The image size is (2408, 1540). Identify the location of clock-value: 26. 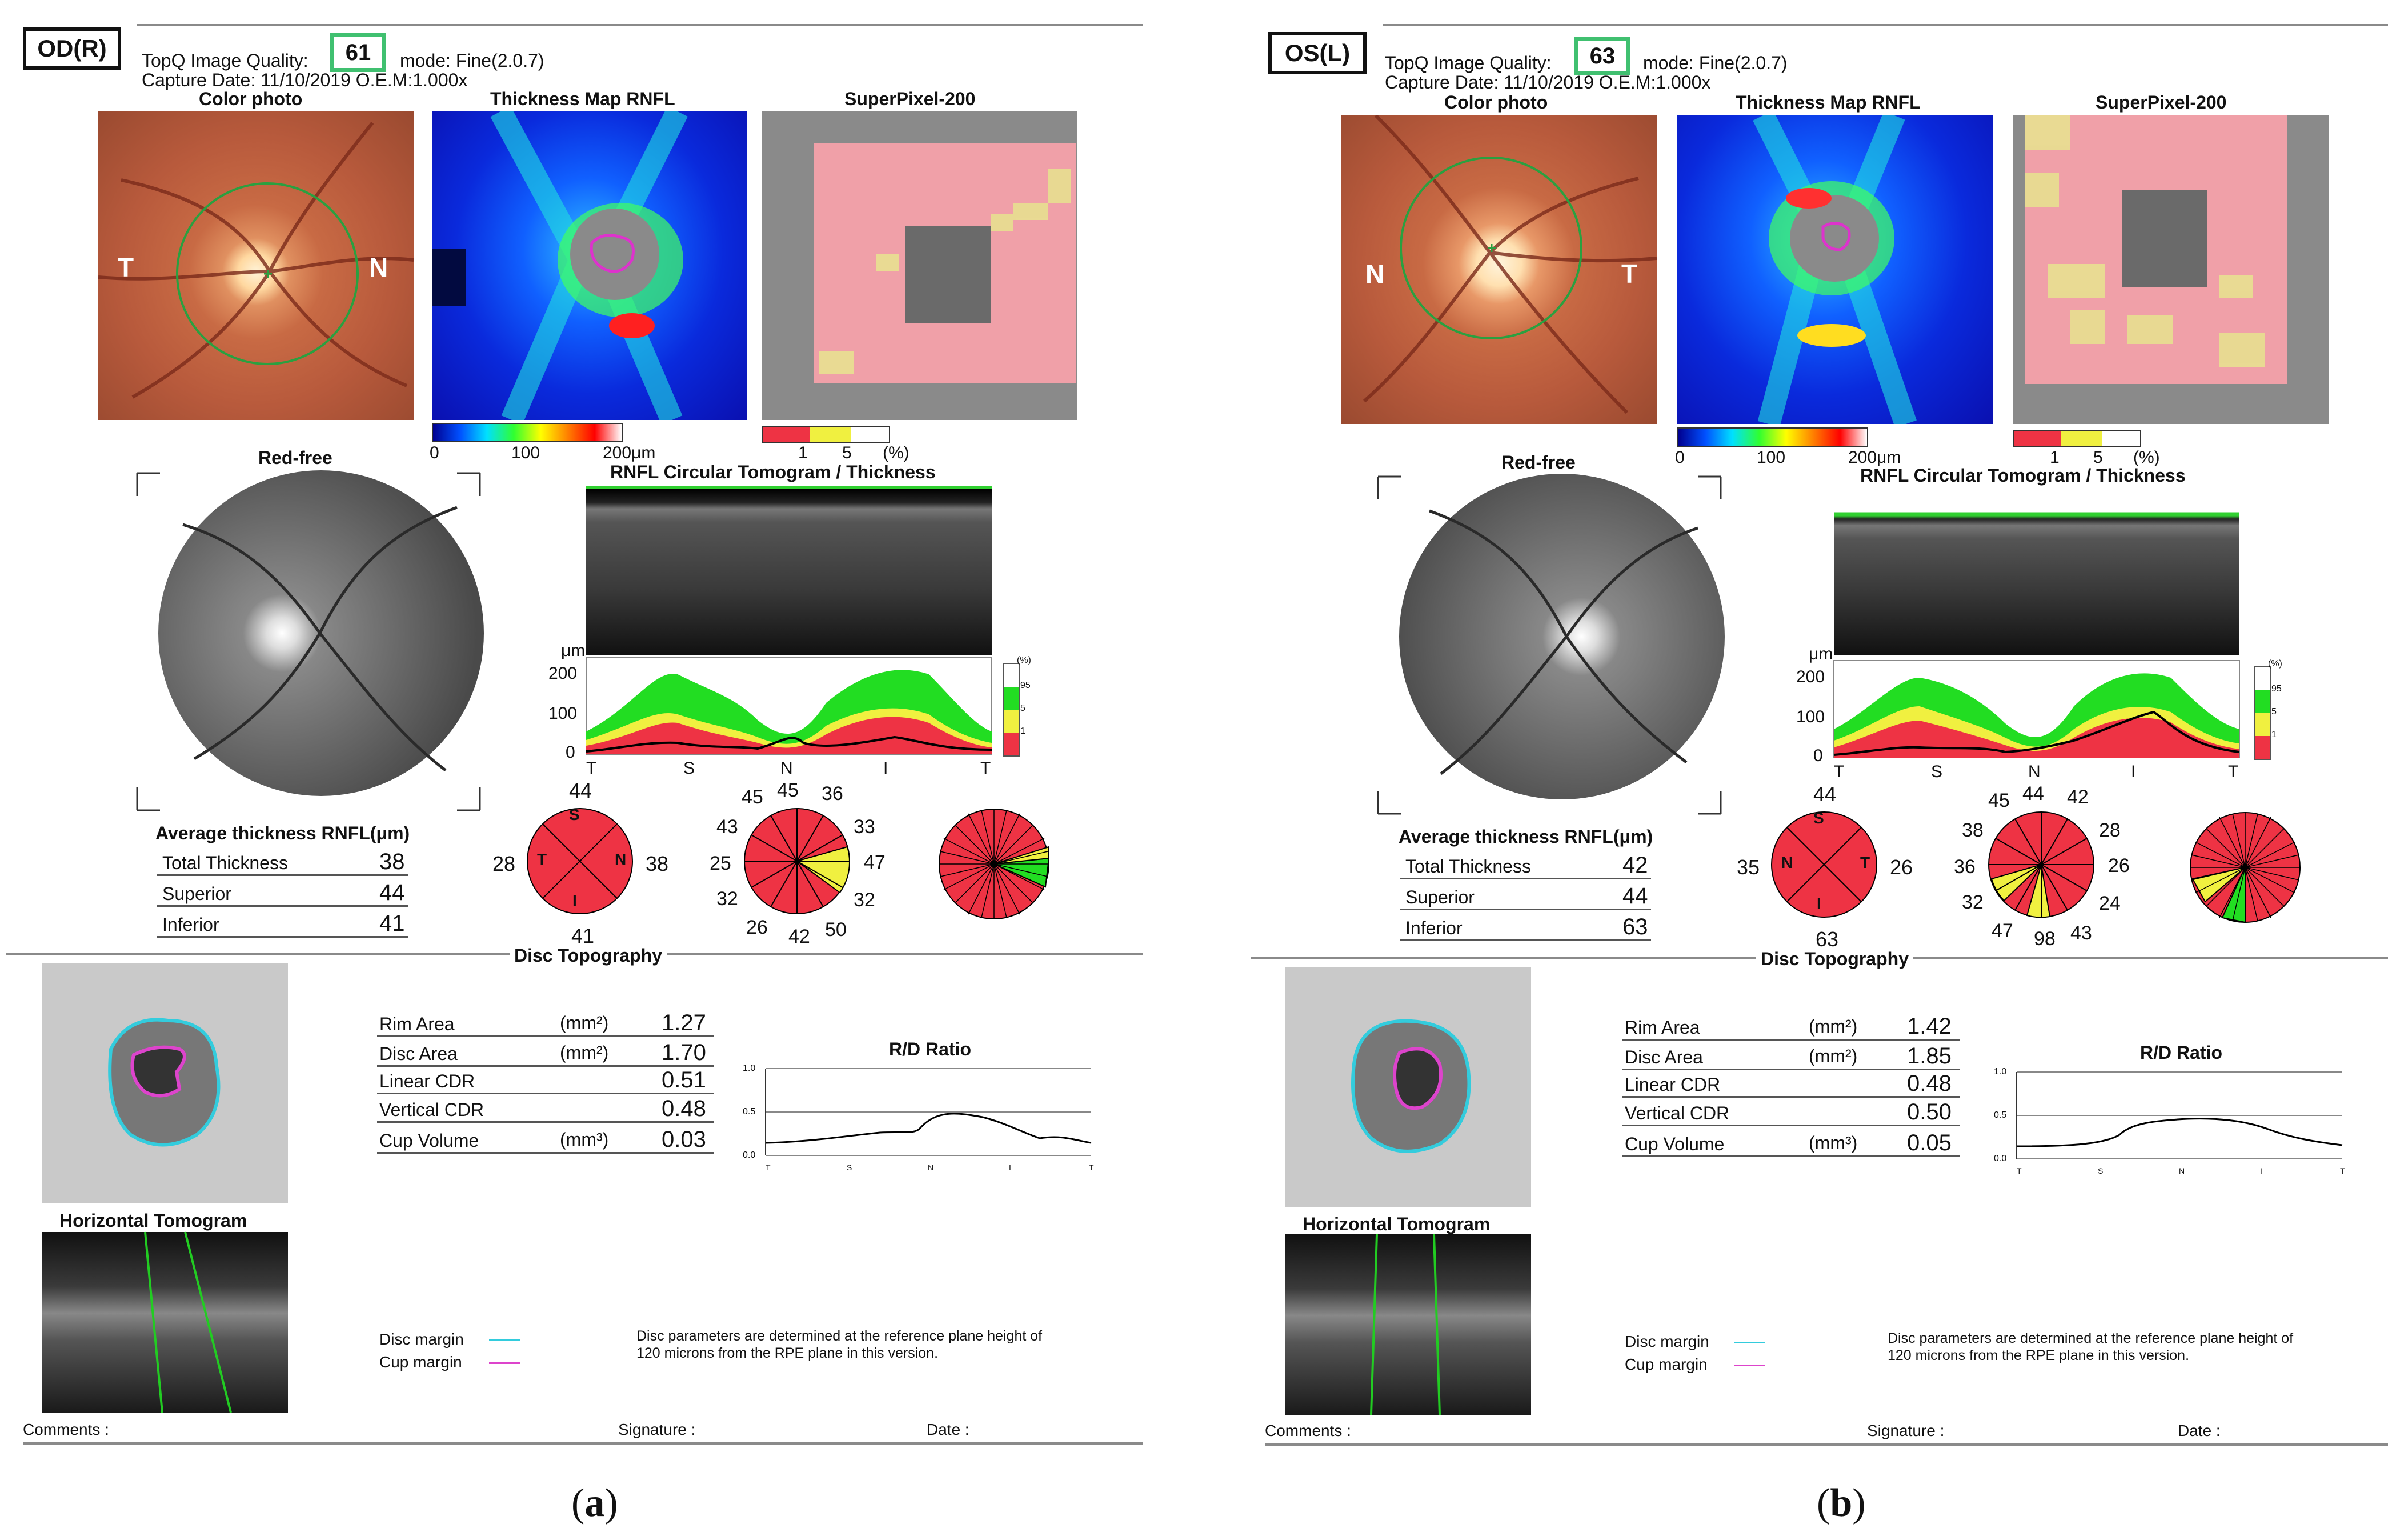
(2119, 866).